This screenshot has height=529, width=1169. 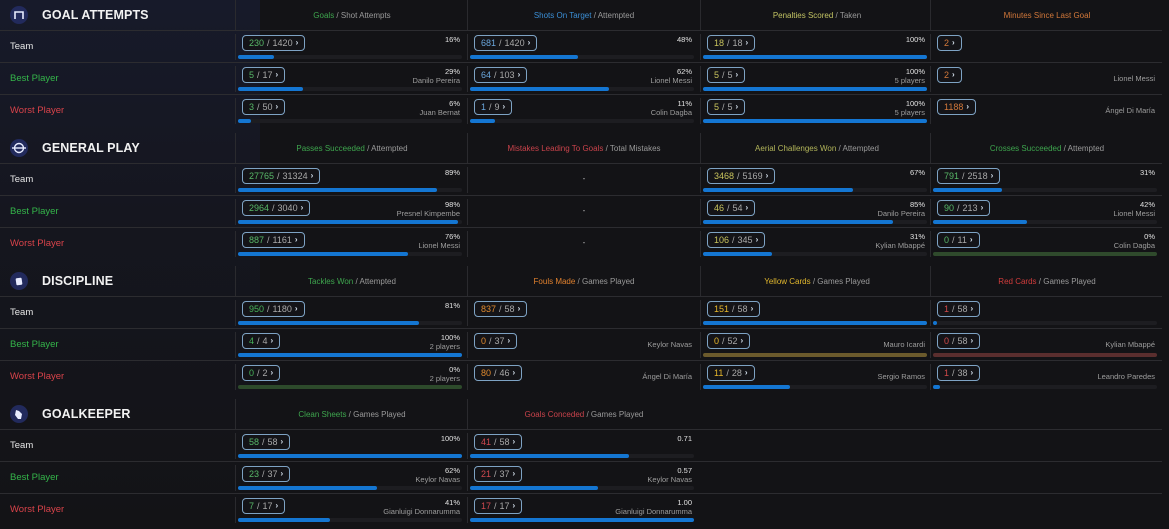 I want to click on stat-value-button: 0/37 ›, so click(x=496, y=341).